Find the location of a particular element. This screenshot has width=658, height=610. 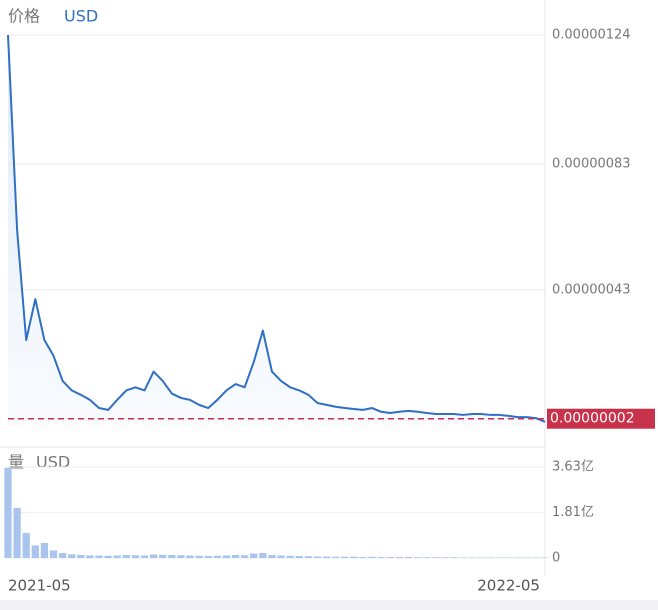

x-tick-label: 2021-05 is located at coordinates (39, 586).